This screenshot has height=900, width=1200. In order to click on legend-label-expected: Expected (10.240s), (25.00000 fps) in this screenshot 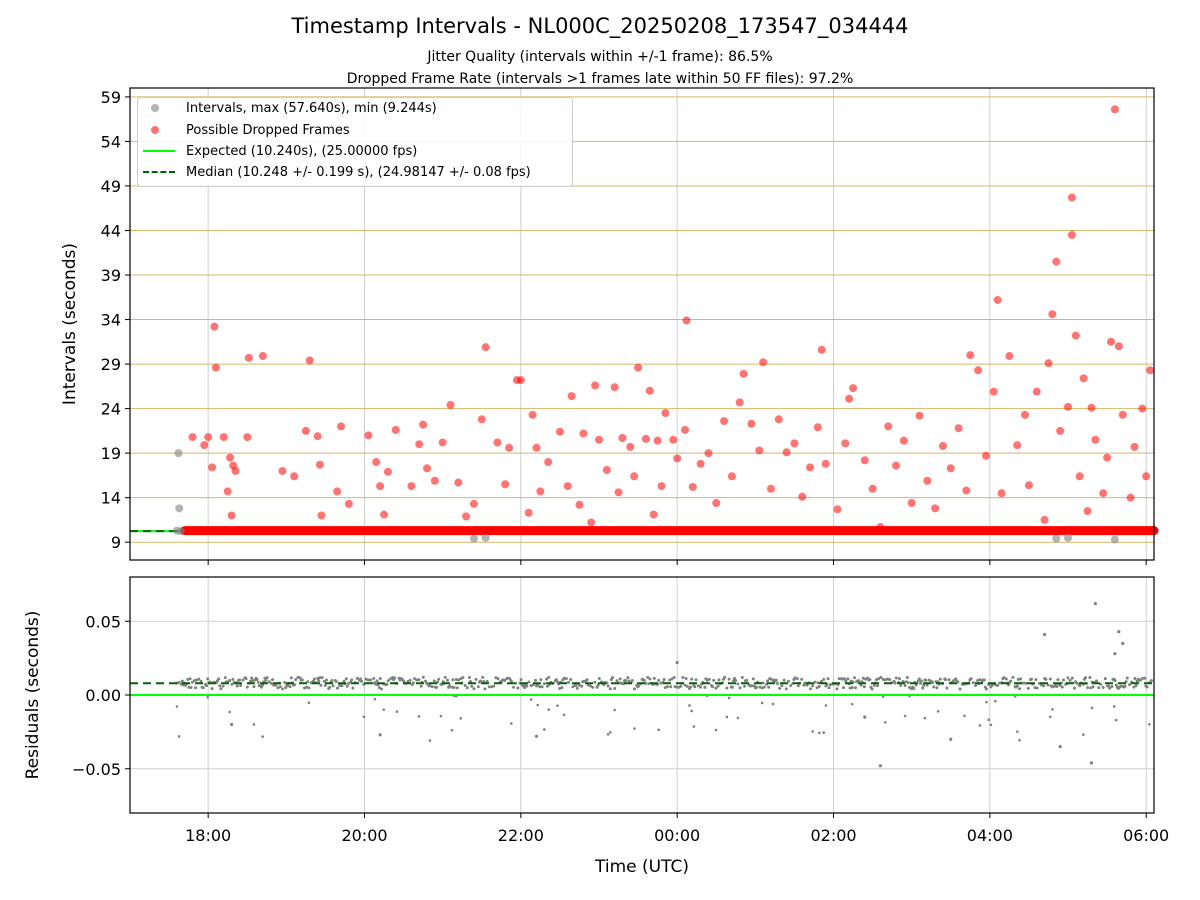, I will do `click(302, 151)`.